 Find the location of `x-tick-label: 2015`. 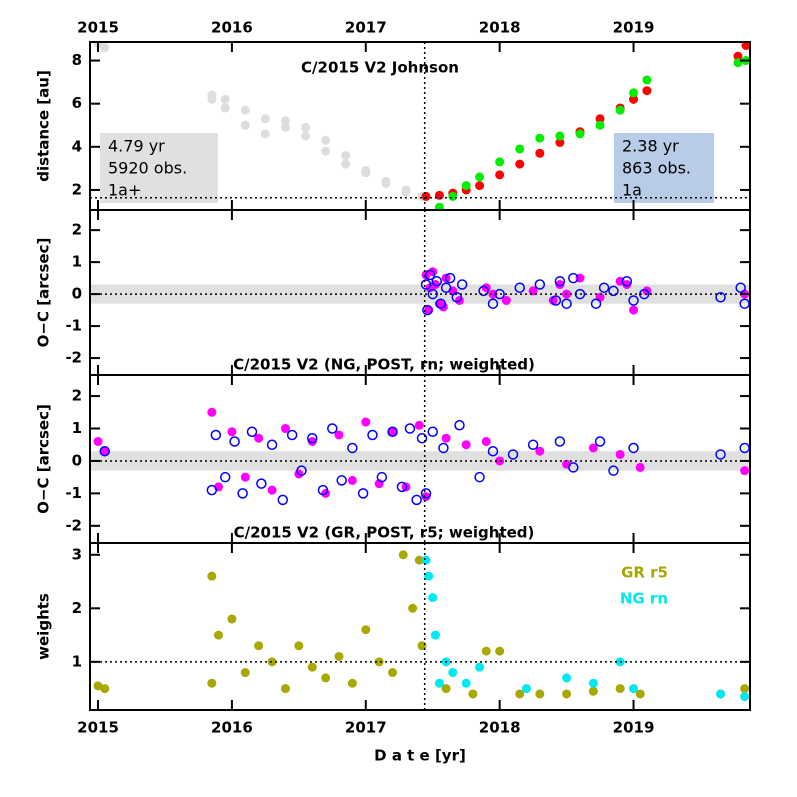

x-tick-label: 2015 is located at coordinates (98, 728).